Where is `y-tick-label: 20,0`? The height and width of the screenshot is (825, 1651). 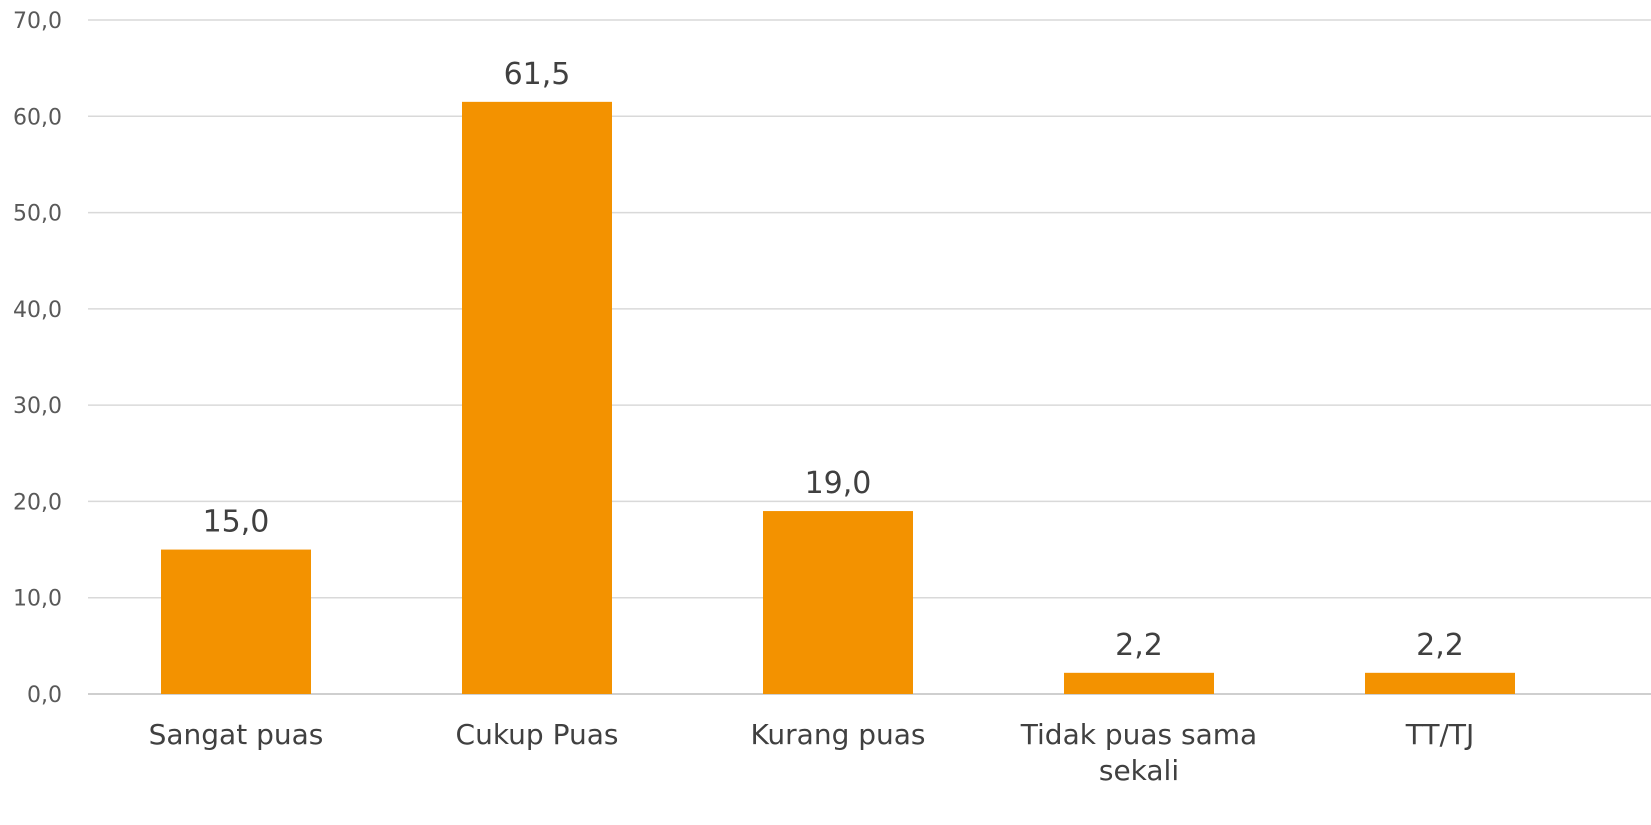 y-tick-label: 20,0 is located at coordinates (37, 502).